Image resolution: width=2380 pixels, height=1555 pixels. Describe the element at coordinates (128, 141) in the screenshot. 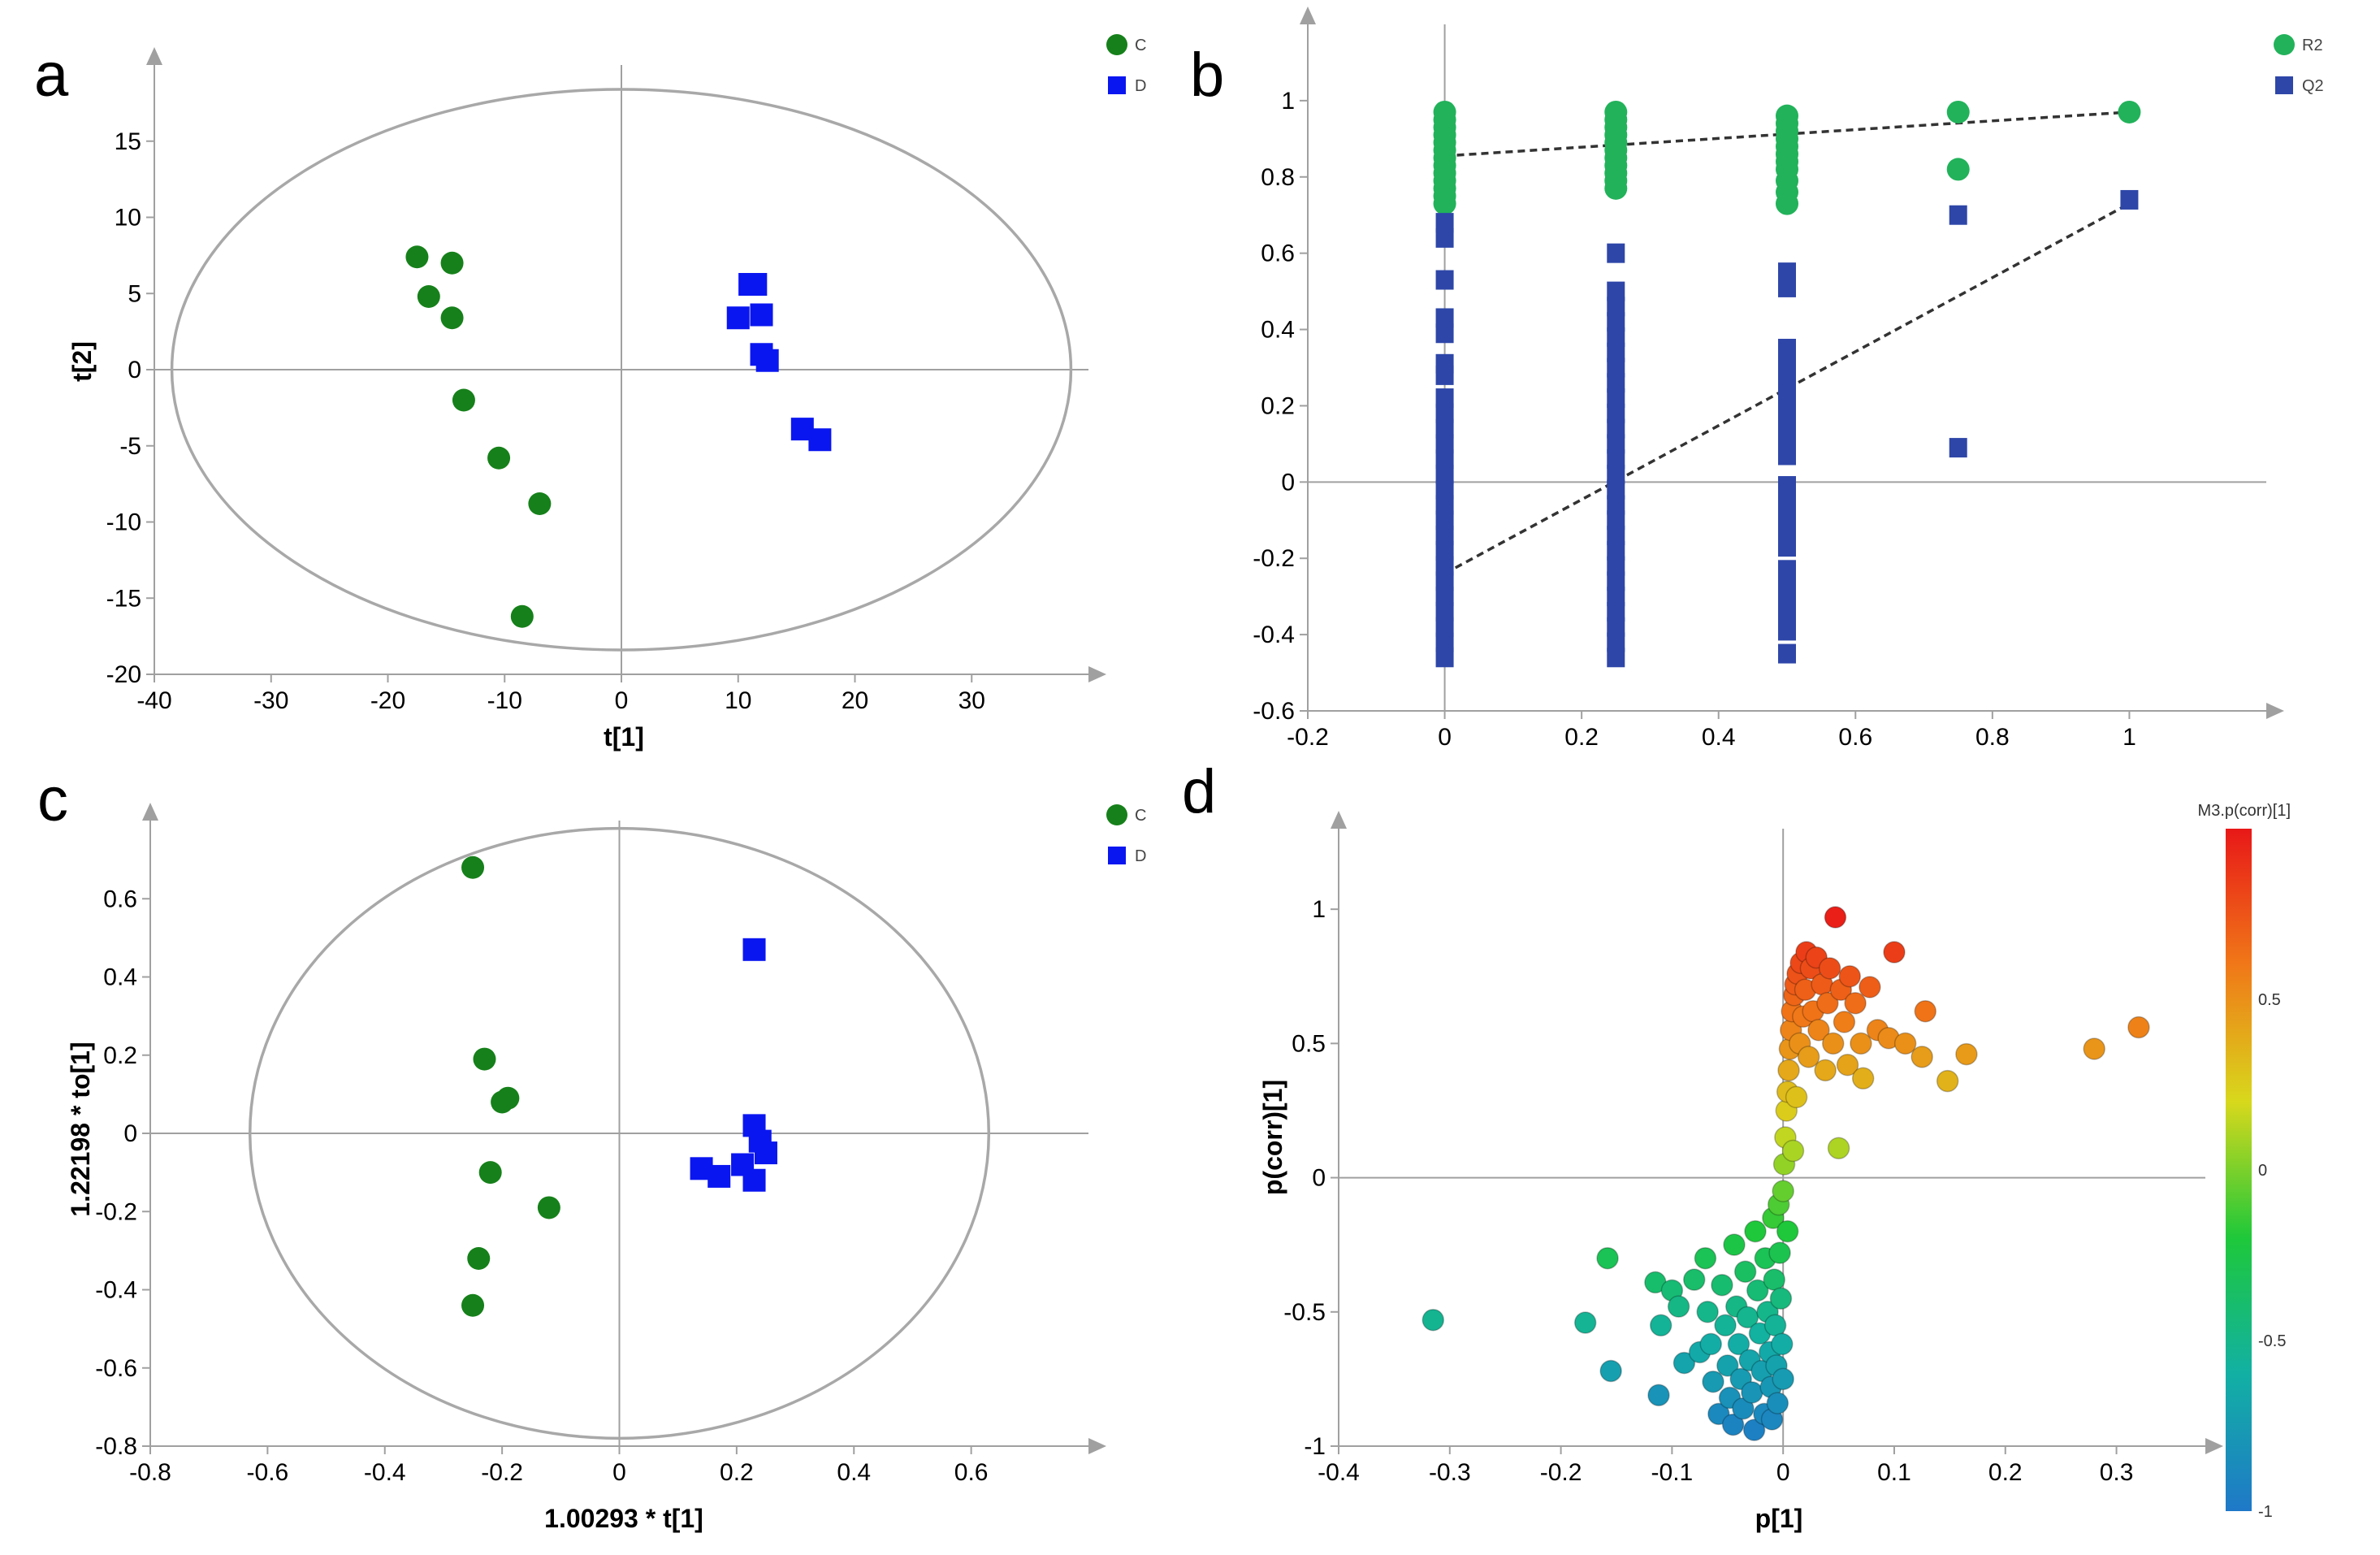

I see `y-tick-label: 15` at that location.